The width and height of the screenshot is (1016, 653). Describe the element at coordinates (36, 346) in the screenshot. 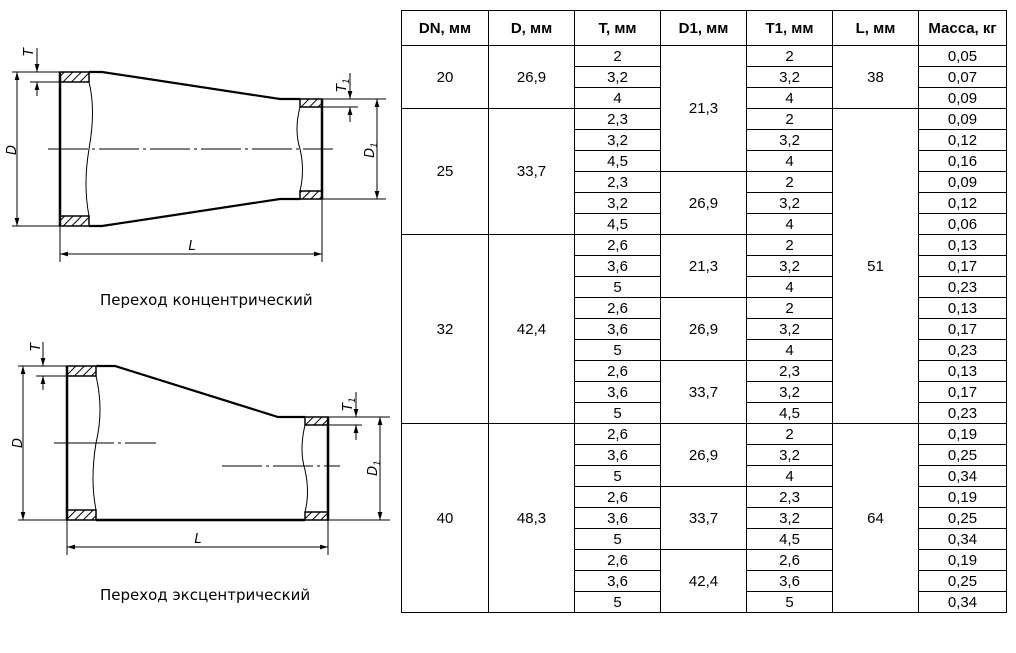

I see `dim-label-t: T` at that location.